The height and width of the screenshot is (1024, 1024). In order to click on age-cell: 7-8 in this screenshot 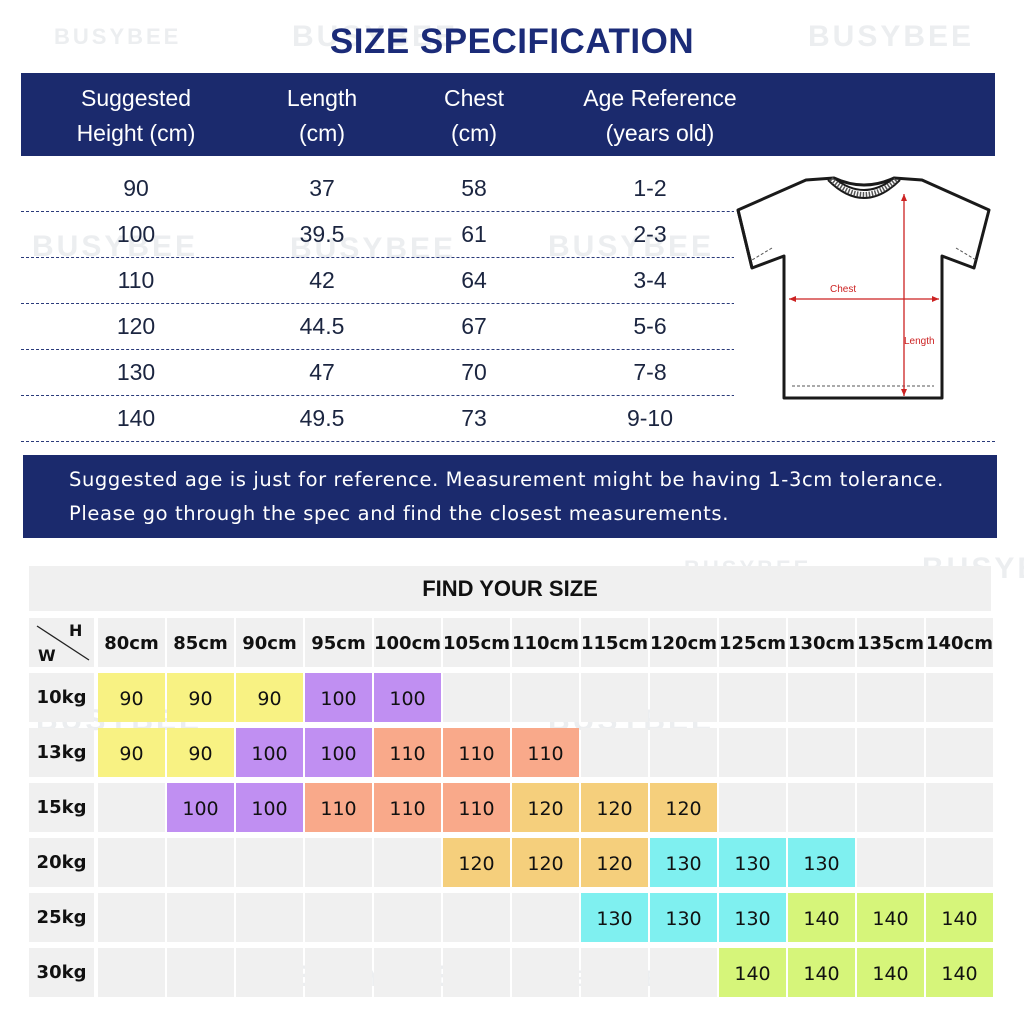, I will do `click(650, 372)`.